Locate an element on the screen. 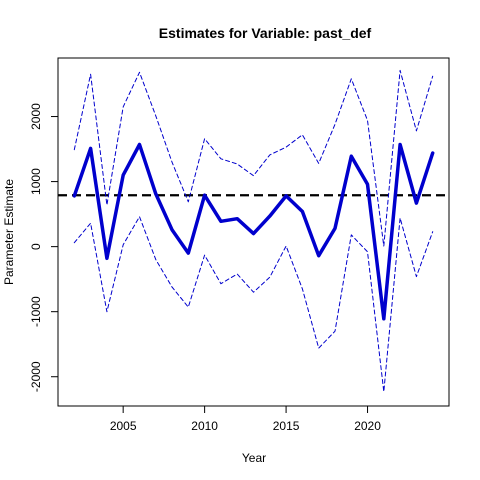 The image size is (480, 480). y-tick-label: 0 is located at coordinates (36, 246).